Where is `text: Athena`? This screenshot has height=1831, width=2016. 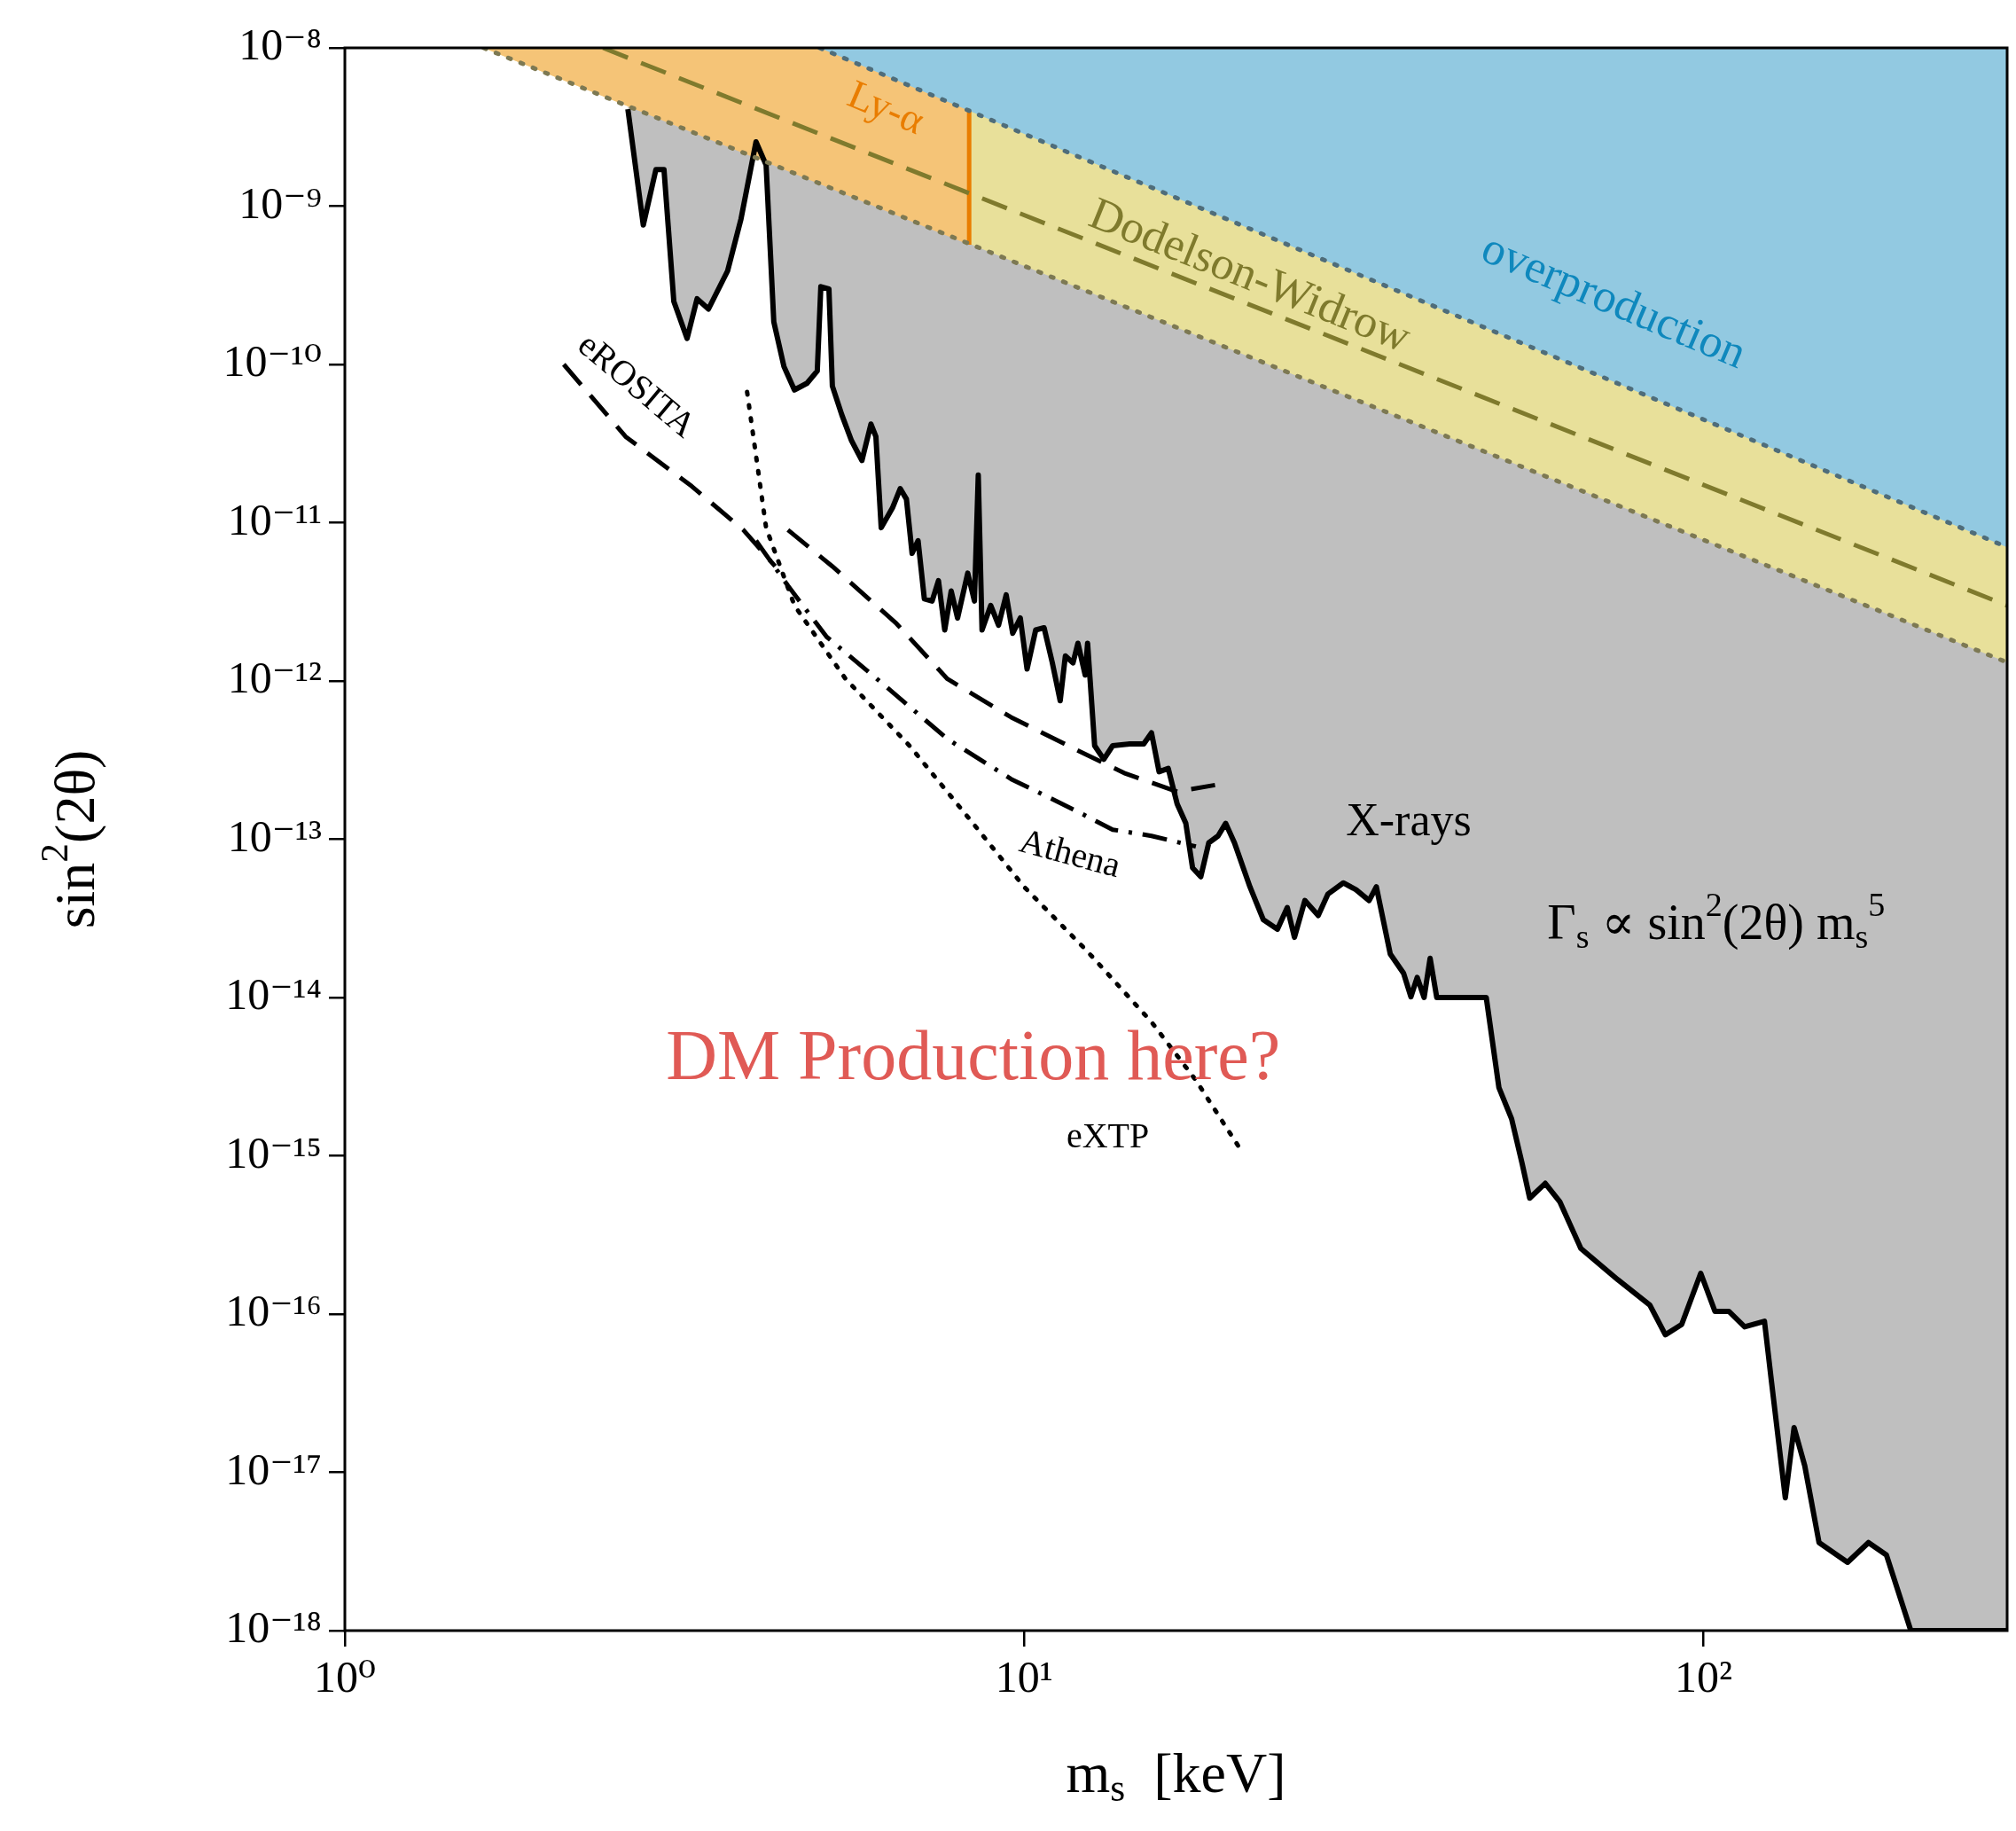
text: Athena is located at coordinates (1070, 852).